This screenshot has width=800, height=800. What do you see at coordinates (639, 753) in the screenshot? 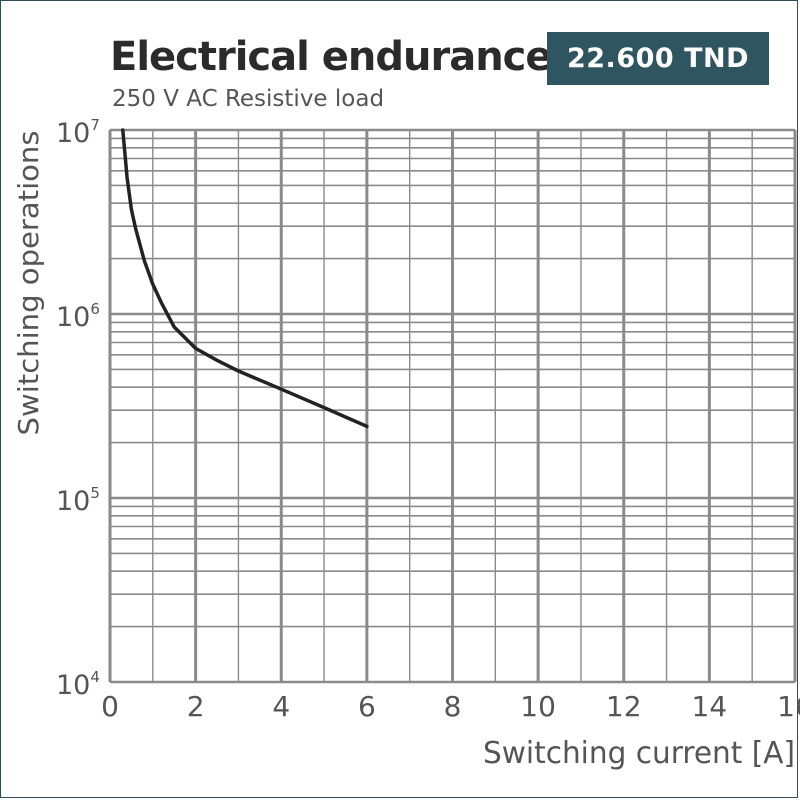
I see `x-axis-label: Switching current [A]` at bounding box center [639, 753].